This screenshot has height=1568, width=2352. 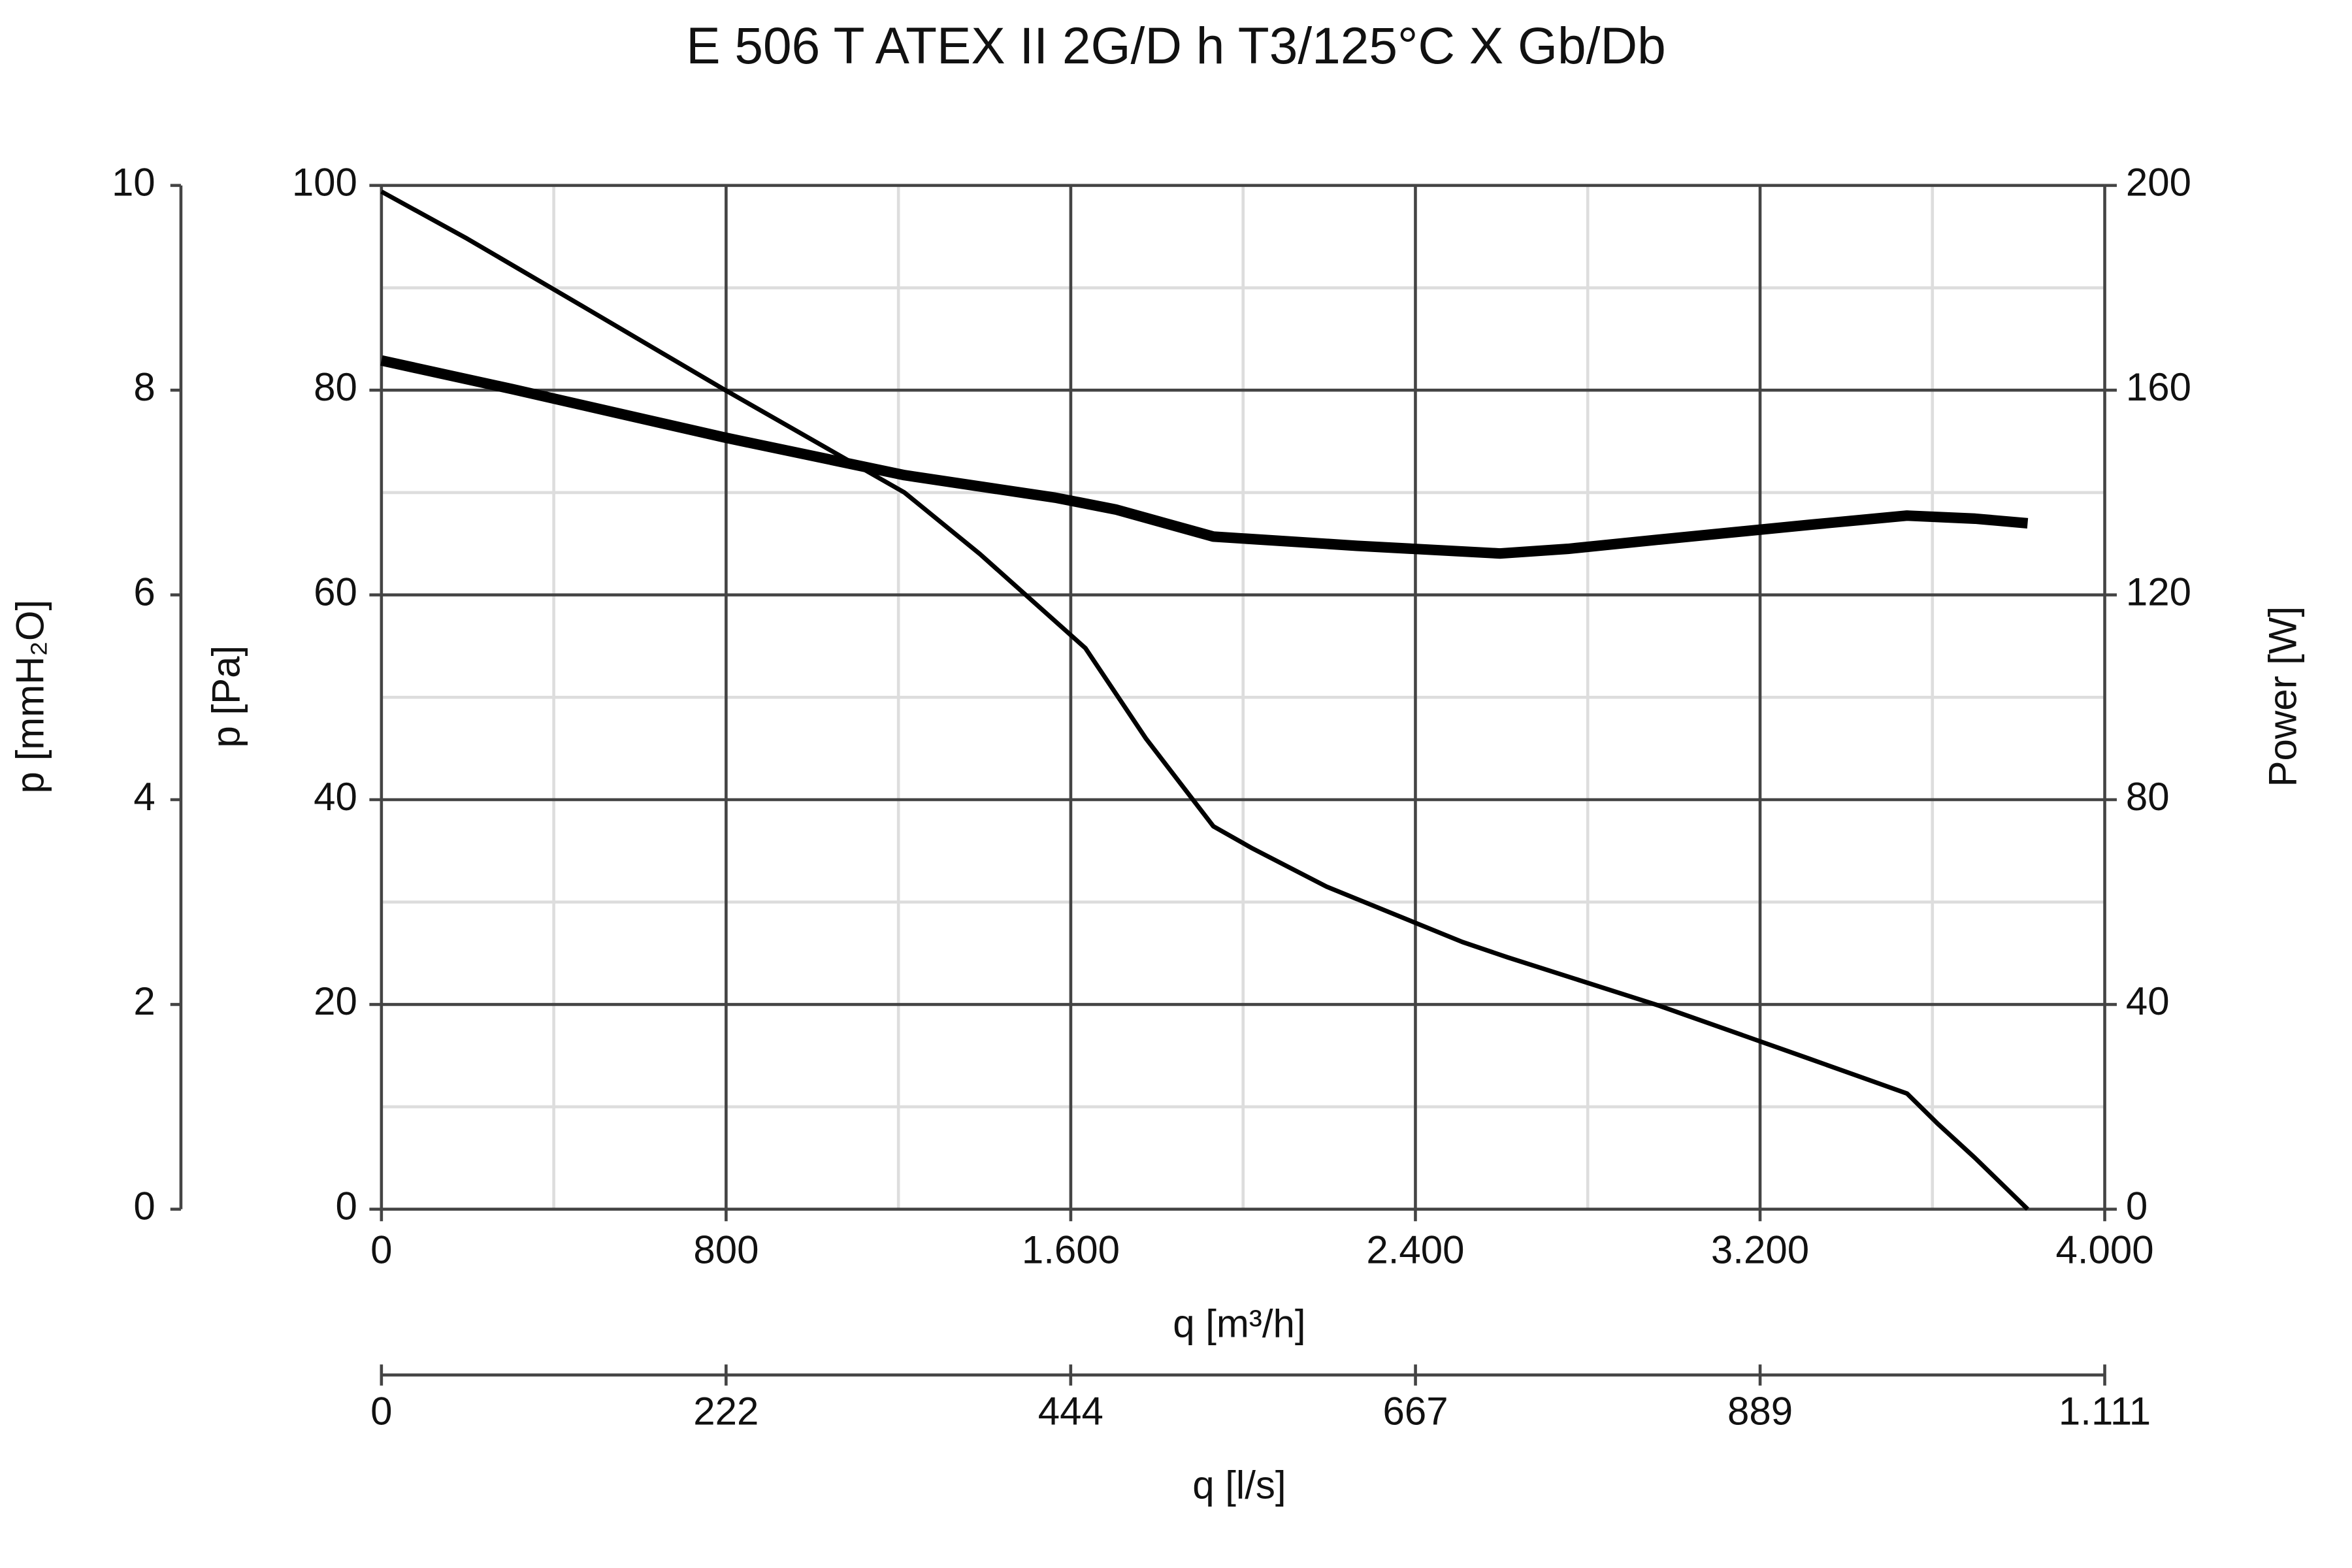 I want to click on y2-axis-label: Power [W], so click(x=2282, y=696).